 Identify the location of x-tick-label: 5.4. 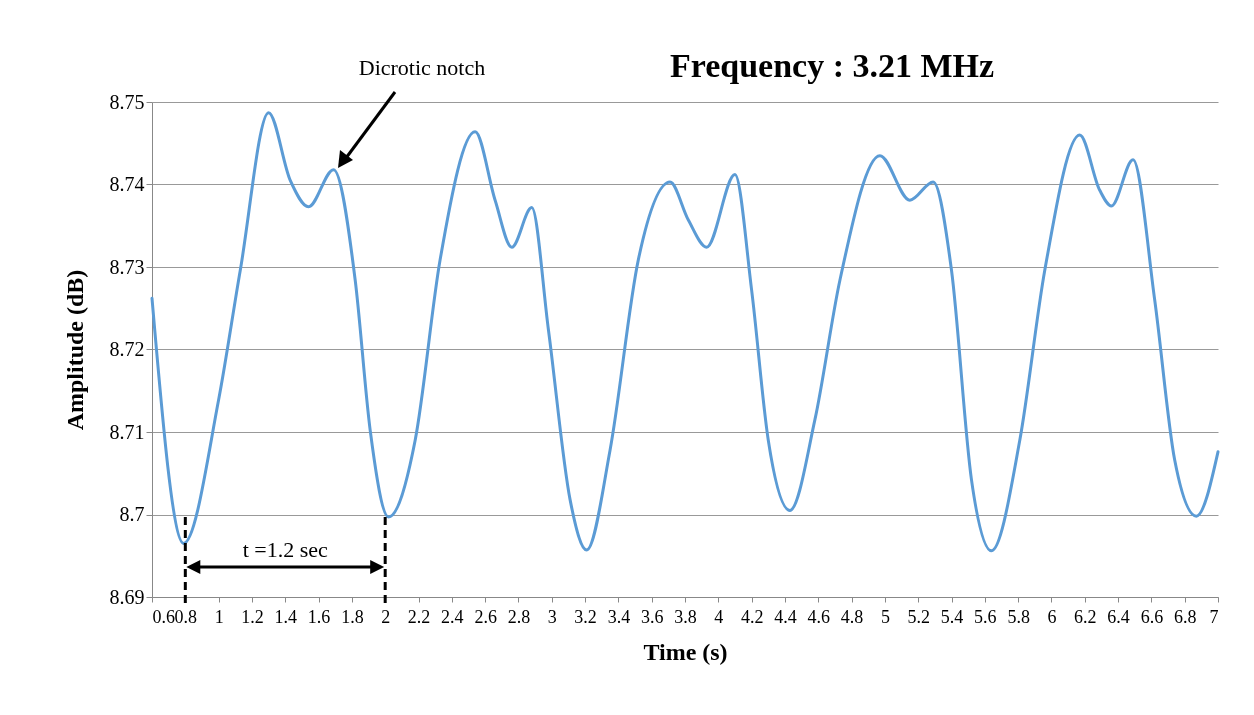
(952, 616).